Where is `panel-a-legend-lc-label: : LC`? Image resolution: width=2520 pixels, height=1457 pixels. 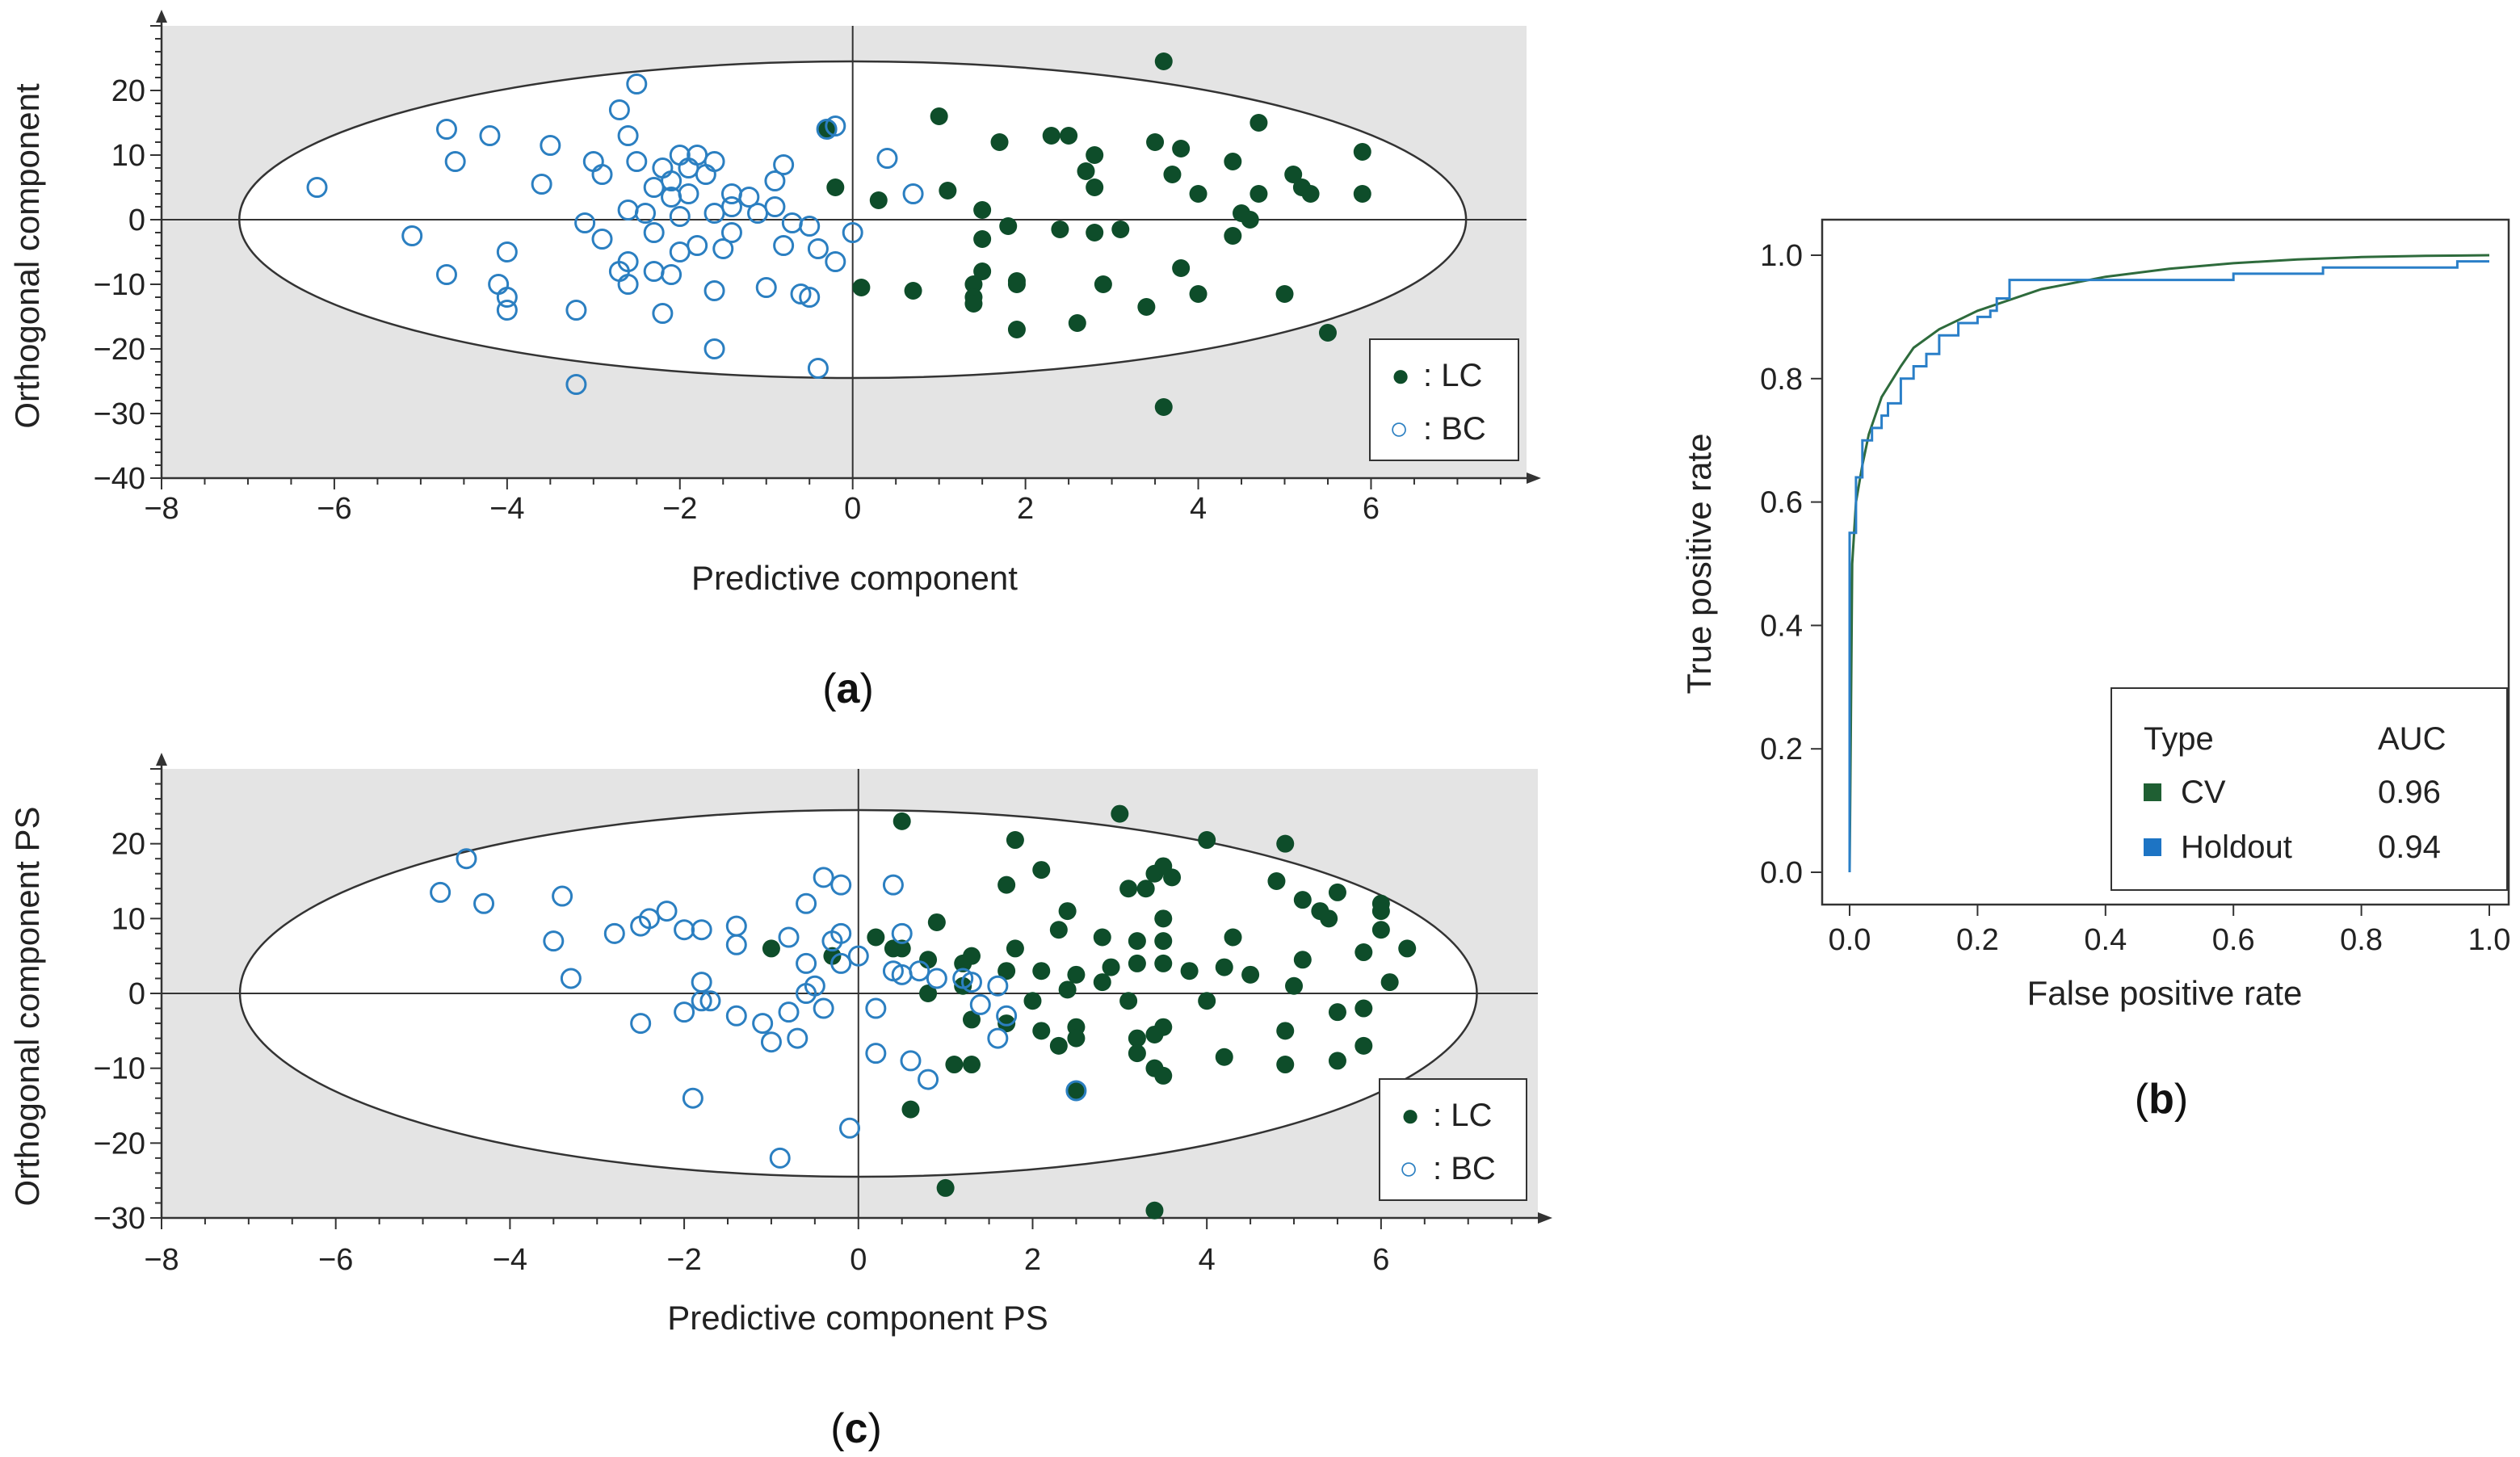 panel-a-legend-lc-label: : LC is located at coordinates (1453, 375).